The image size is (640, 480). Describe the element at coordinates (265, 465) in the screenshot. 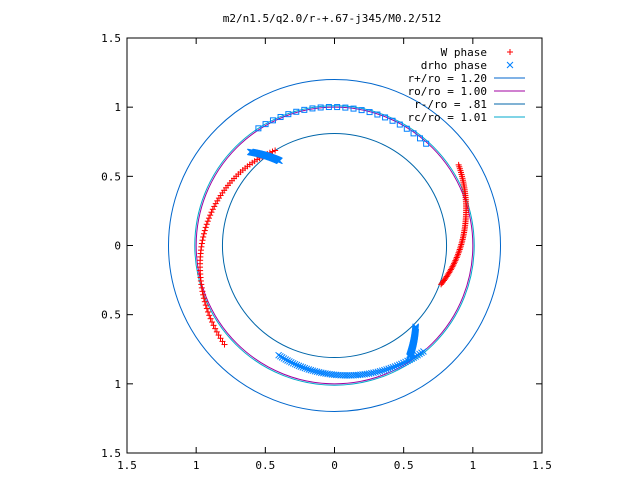

I see `x-tick-label: 0.5` at that location.